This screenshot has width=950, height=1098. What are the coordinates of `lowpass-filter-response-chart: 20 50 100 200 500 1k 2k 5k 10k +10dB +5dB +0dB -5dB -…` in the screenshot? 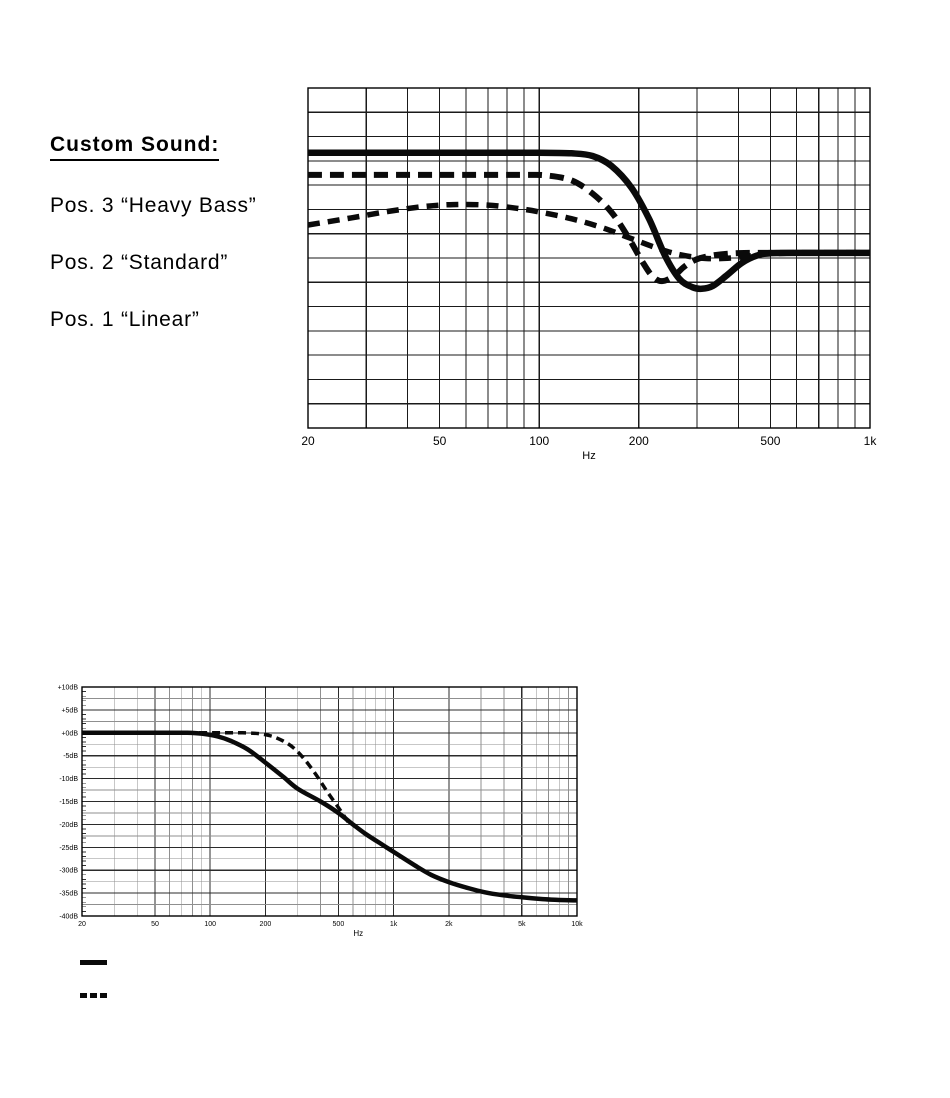 It's located at (332, 812).